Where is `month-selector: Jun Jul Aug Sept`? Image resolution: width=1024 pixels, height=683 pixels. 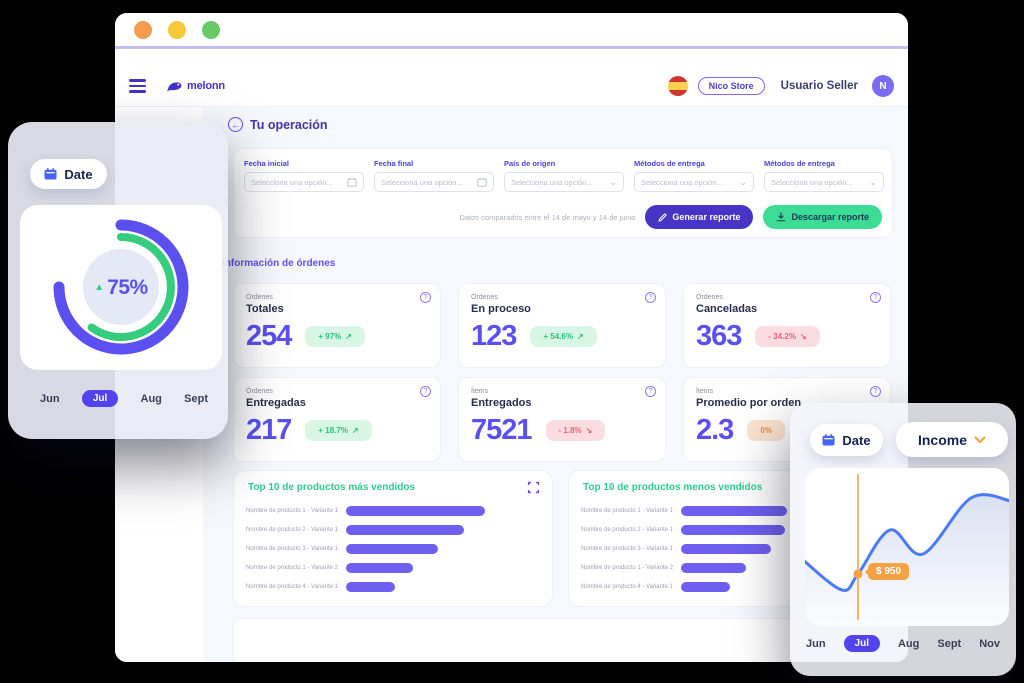
month-selector: Jun Jul Aug Sept is located at coordinates (118, 398).